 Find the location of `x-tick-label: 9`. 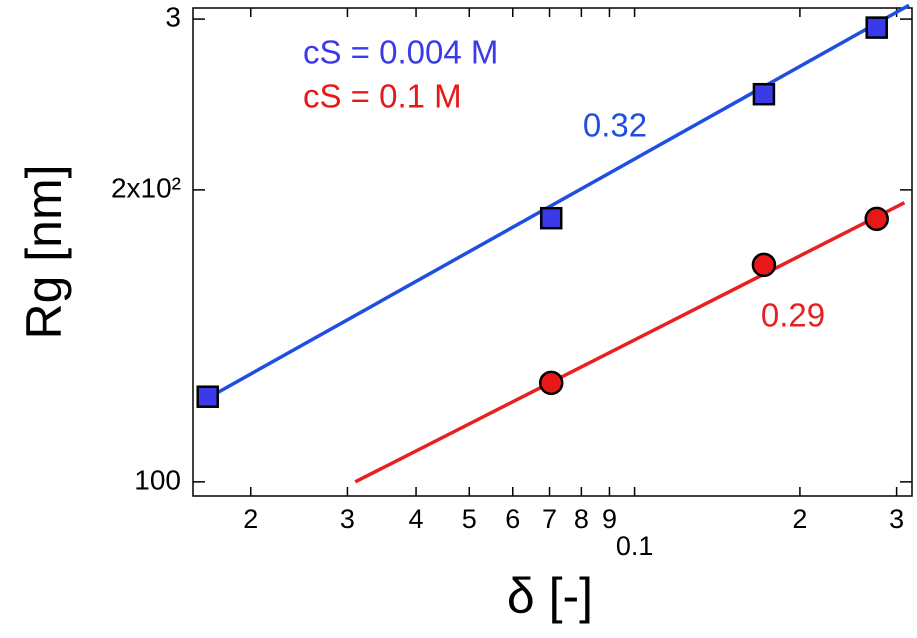

x-tick-label: 9 is located at coordinates (609, 519).